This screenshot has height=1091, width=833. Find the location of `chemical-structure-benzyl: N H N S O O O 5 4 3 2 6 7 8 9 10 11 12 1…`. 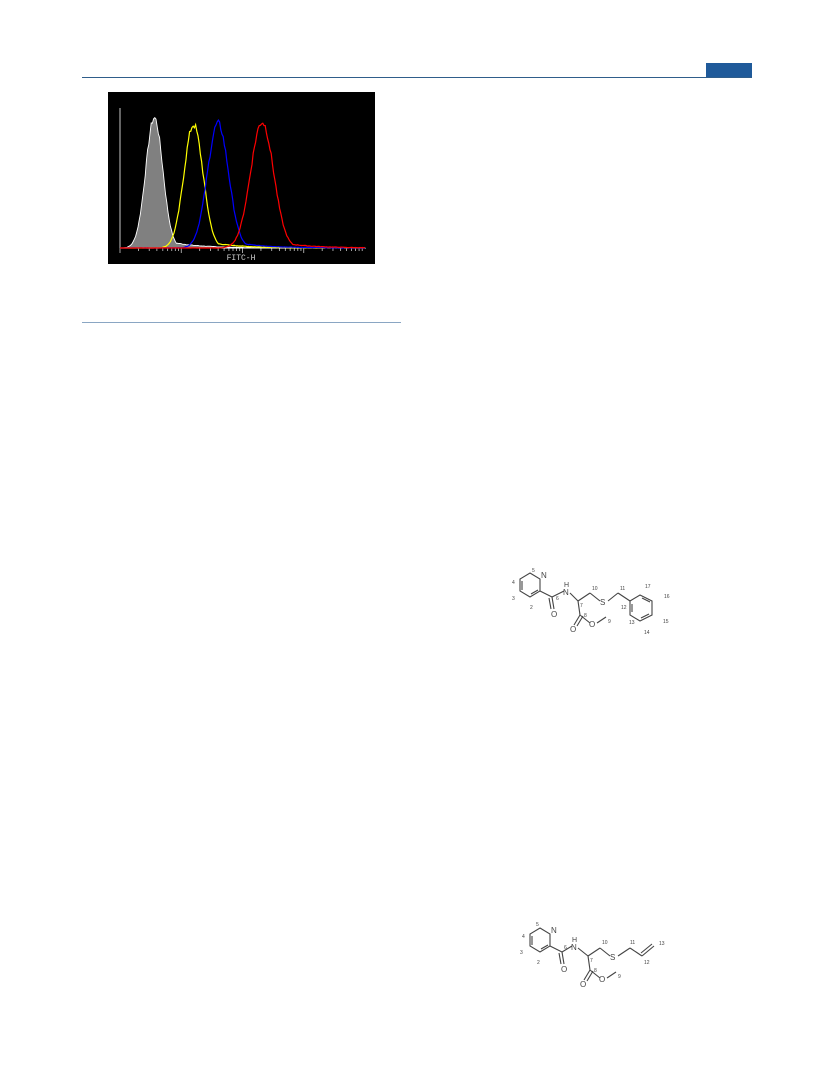

chemical-structure-benzyl: N H N S O O O 5 4 3 2 6 7 8 9 10 11 12 1… is located at coordinates (600, 603).